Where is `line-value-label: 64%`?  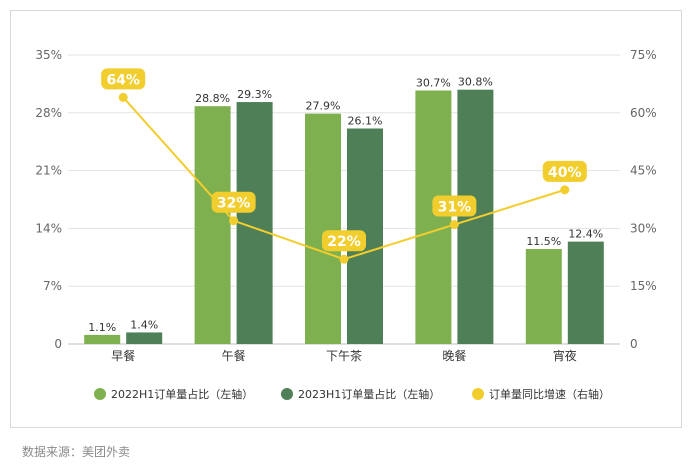 line-value-label: 64% is located at coordinates (123, 80).